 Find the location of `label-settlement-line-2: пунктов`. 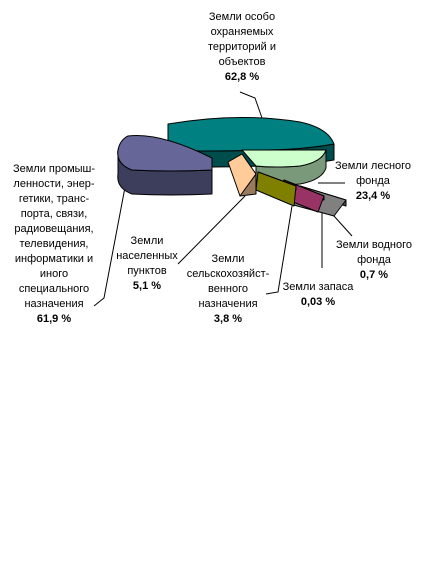

label-settlement-line-2: пунктов is located at coordinates (146, 271).